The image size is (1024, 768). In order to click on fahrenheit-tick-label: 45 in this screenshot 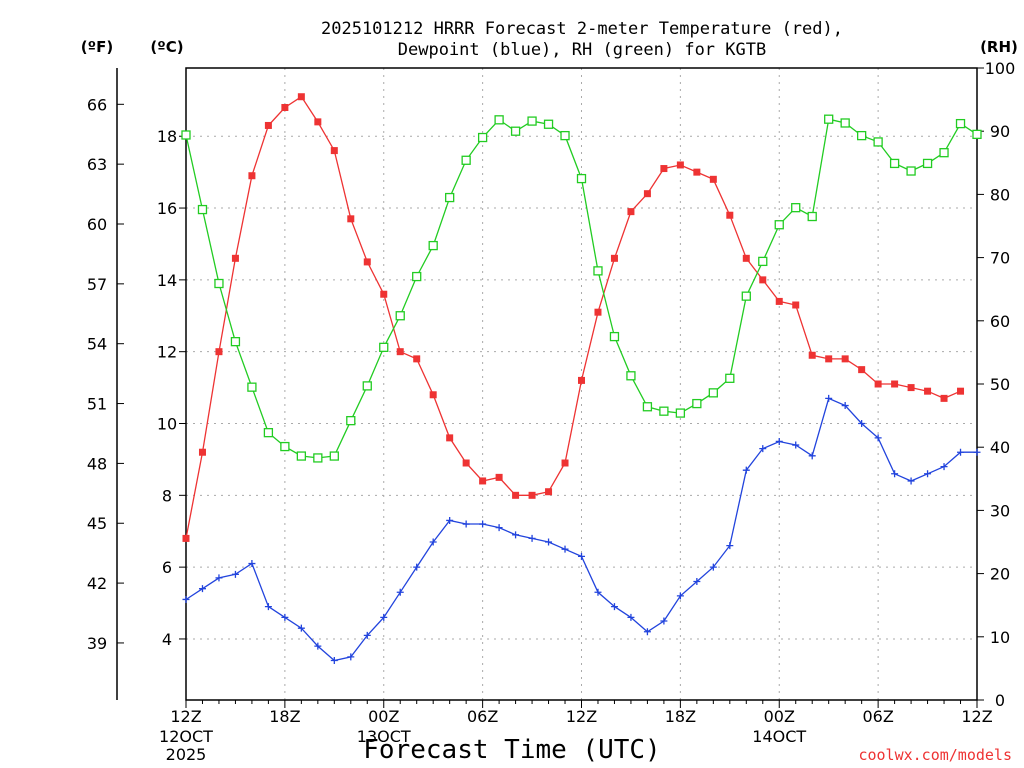, I will do `click(97, 523)`.